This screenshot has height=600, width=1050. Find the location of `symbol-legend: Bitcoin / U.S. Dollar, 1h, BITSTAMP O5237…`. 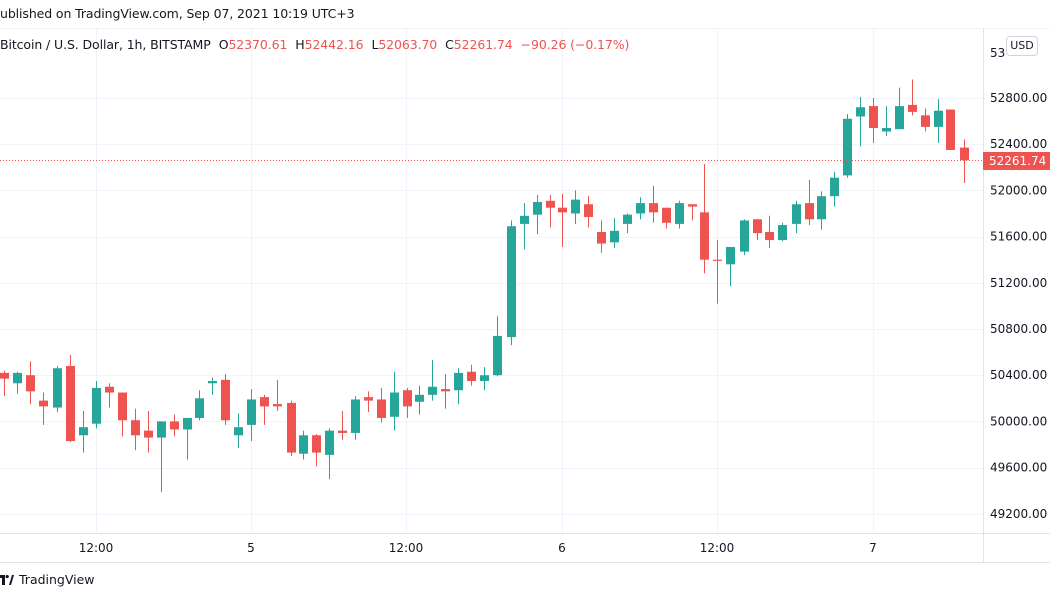

symbol-legend: Bitcoin / U.S. Dollar, 1h, BITSTAMP O5237… is located at coordinates (314, 44).